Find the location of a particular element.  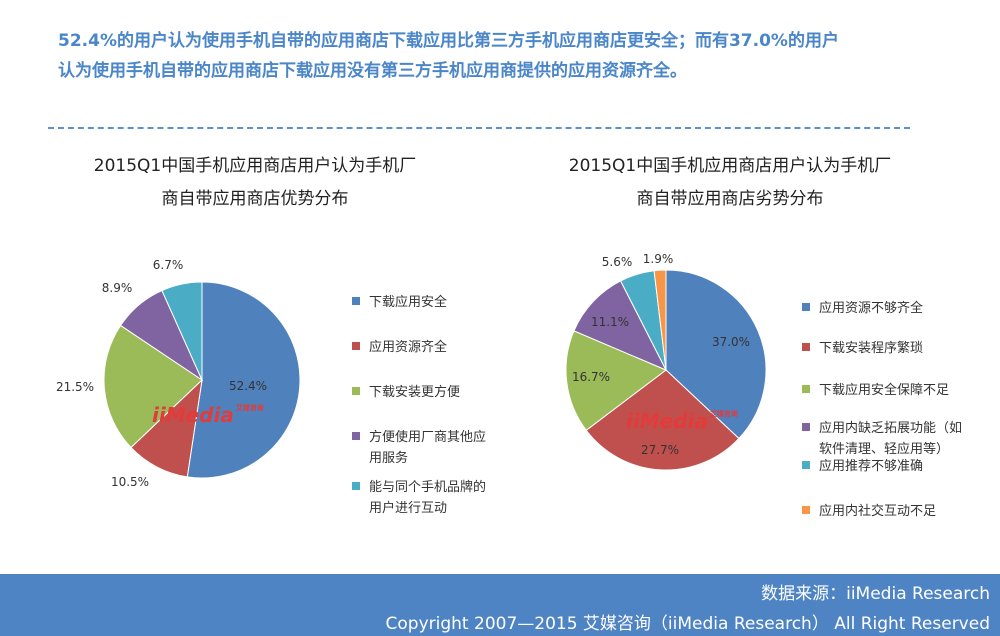

legend-item: 下载应用安全保障不足 is located at coordinates (875, 390).